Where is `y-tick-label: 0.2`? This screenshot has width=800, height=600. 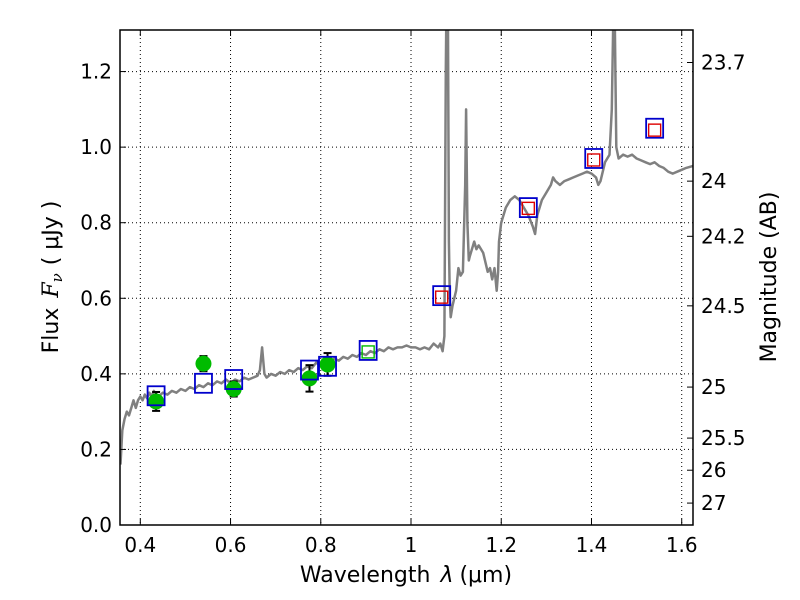 y-tick-label: 0.2 is located at coordinates (96, 449).